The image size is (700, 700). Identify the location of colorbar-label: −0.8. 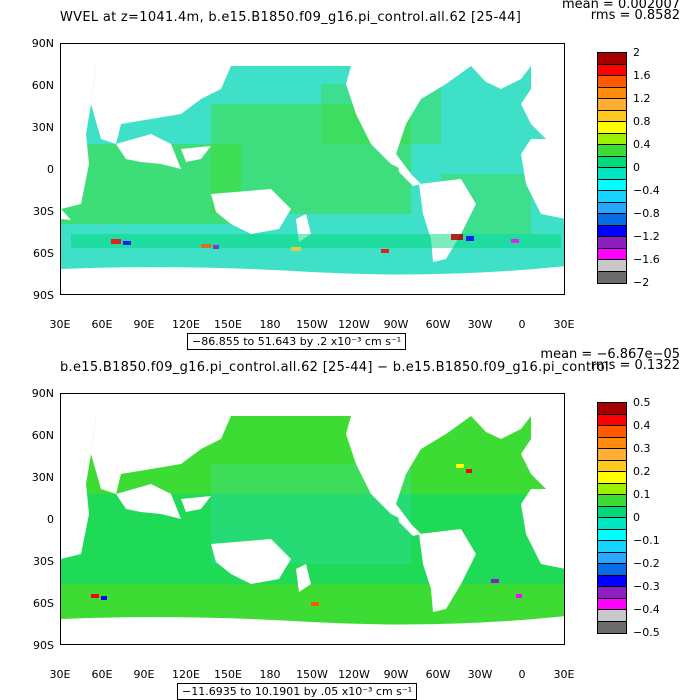
(646, 213).